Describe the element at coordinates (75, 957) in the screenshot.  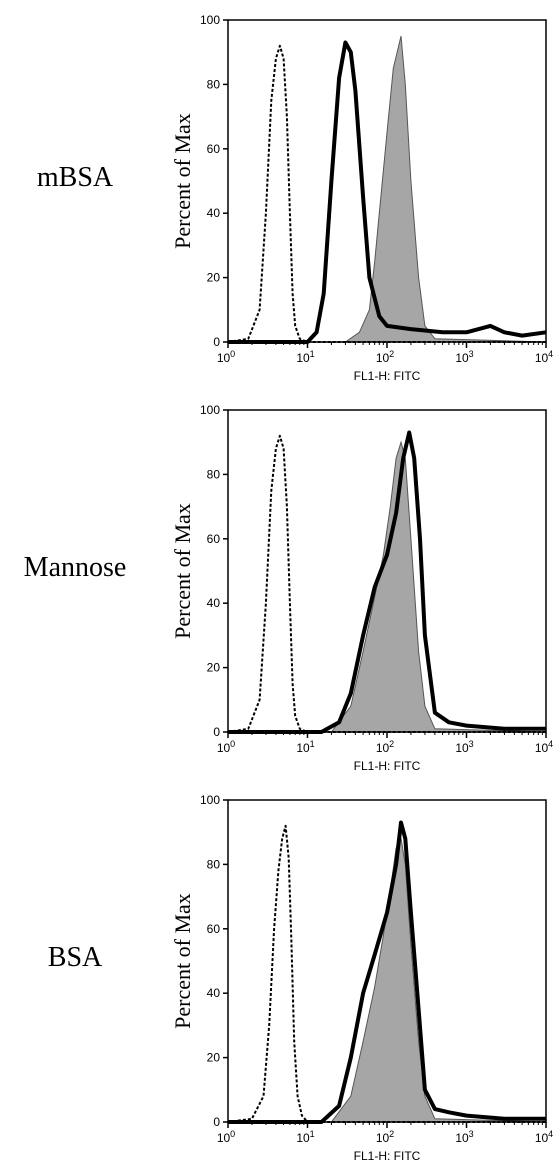
I see `row-label: BSA` at that location.